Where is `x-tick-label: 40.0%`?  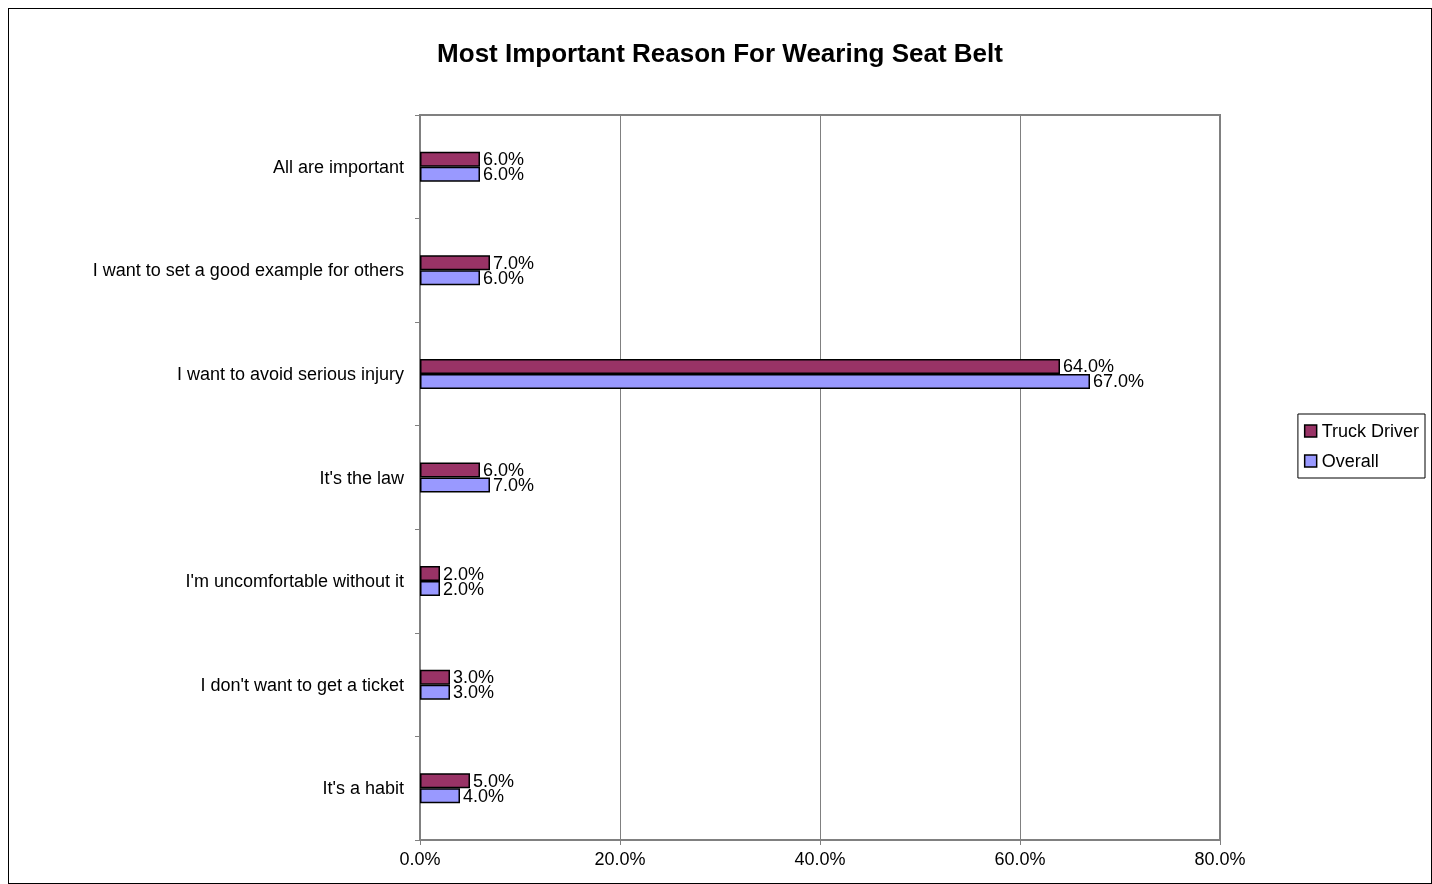 x-tick-label: 40.0% is located at coordinates (820, 859).